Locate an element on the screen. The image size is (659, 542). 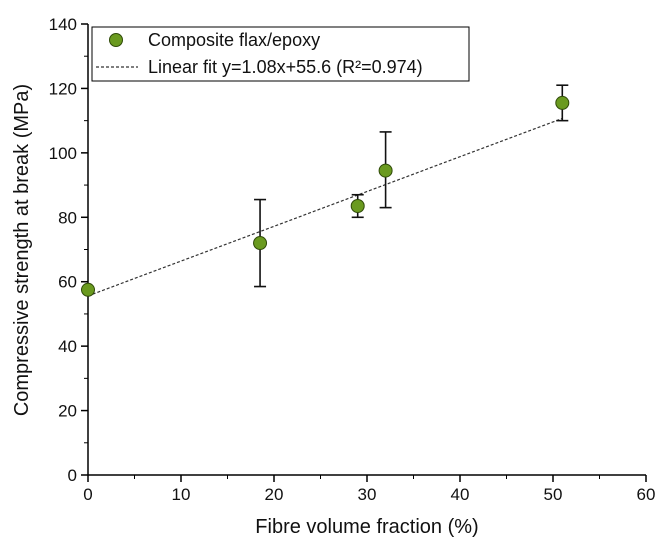
legend-label-fit: Linear fit y=1.08x+55.6 (R²=0.974) is located at coordinates (285, 67).